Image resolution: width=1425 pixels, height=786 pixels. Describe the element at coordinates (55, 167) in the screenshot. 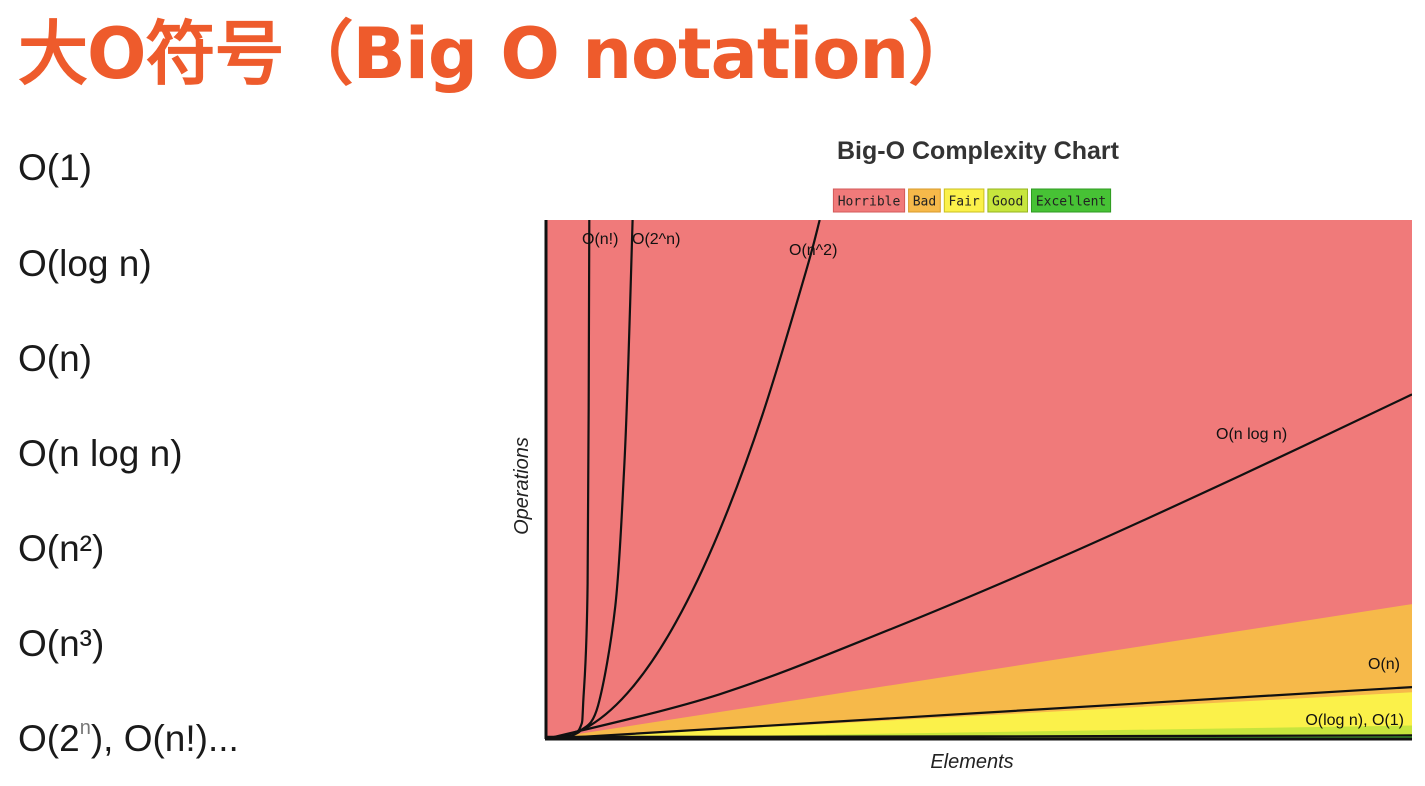

I see `complexity-item-text: O(1)` at that location.